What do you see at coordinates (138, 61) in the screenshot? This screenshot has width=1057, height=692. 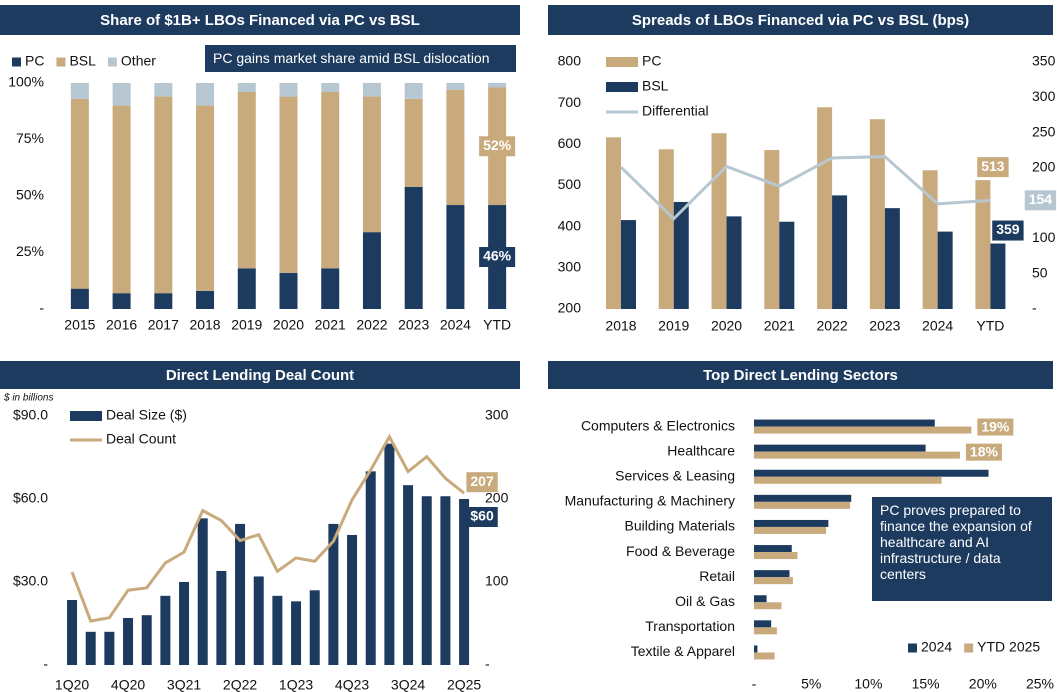 I see `legend-label: Other` at bounding box center [138, 61].